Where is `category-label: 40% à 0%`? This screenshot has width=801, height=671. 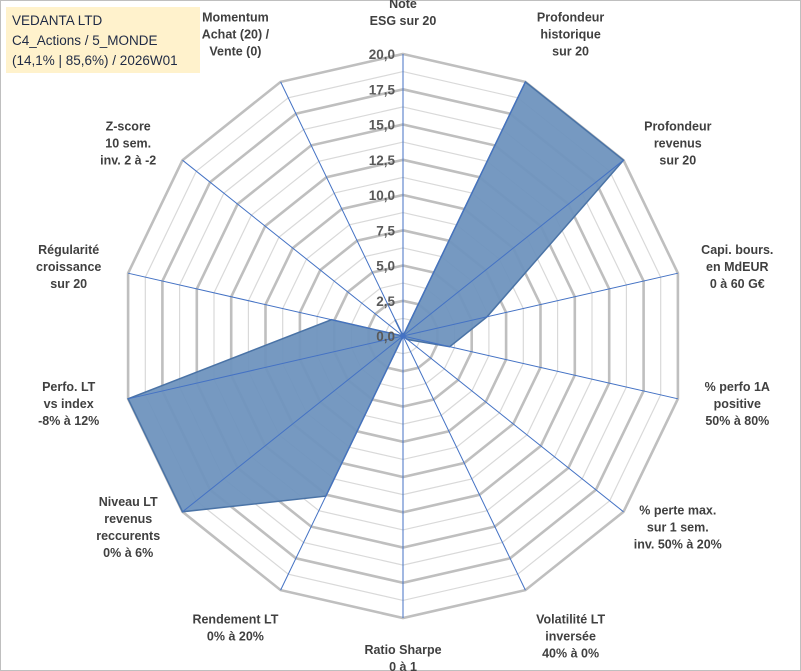 category-label: 40% à 0% is located at coordinates (570, 654).